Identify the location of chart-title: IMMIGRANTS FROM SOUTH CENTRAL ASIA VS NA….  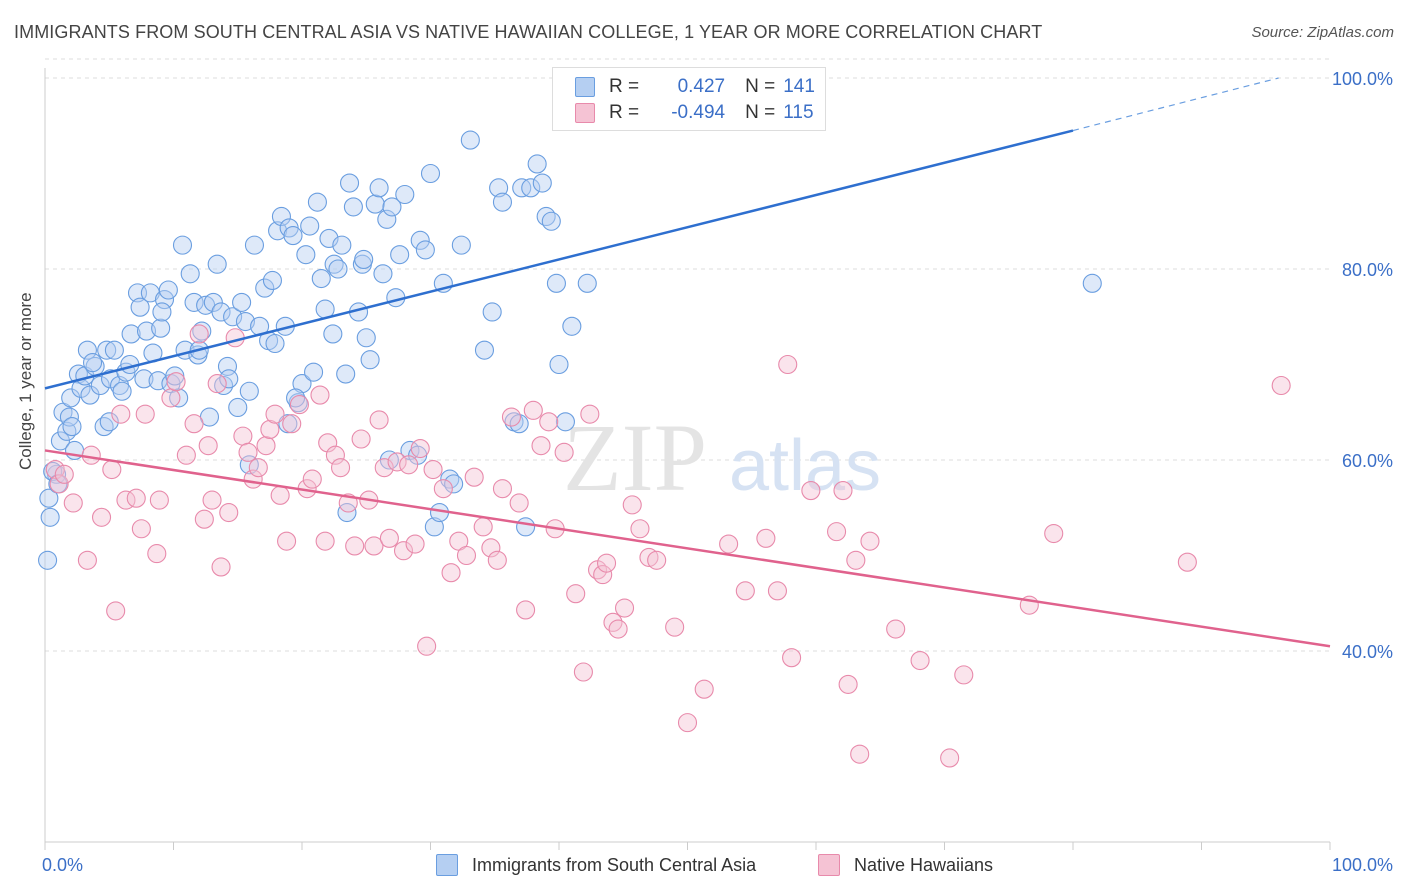
(528, 32).